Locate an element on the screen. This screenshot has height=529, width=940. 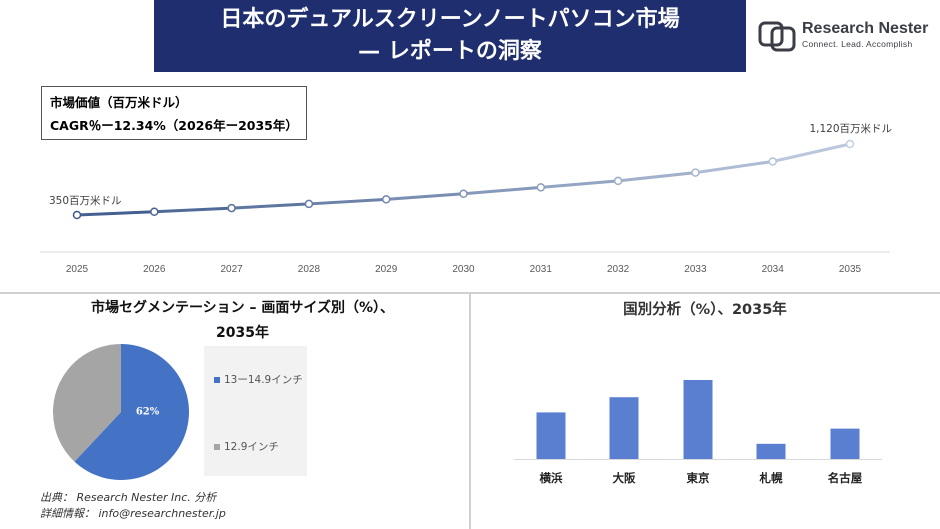
pie-data-label: 62% is located at coordinates (148, 412).